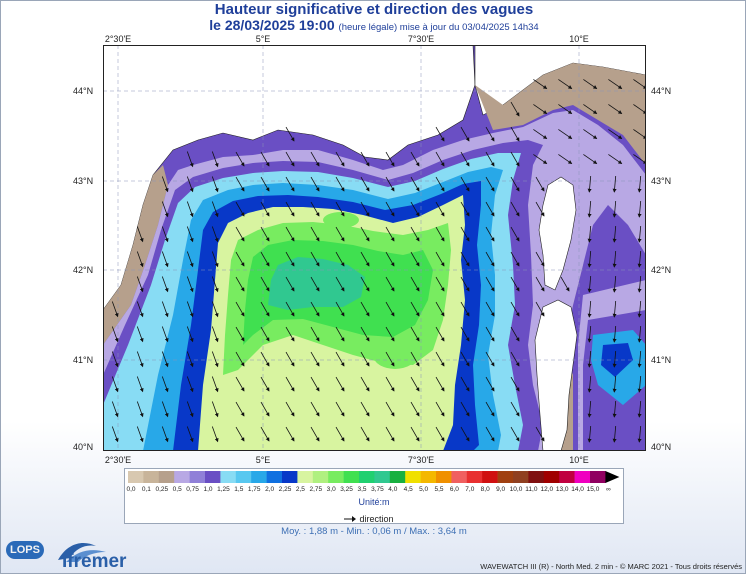 The image size is (748, 576). What do you see at coordinates (661, 270) in the screenshot?
I see `lat-label-right-42: 42°N` at bounding box center [661, 270].